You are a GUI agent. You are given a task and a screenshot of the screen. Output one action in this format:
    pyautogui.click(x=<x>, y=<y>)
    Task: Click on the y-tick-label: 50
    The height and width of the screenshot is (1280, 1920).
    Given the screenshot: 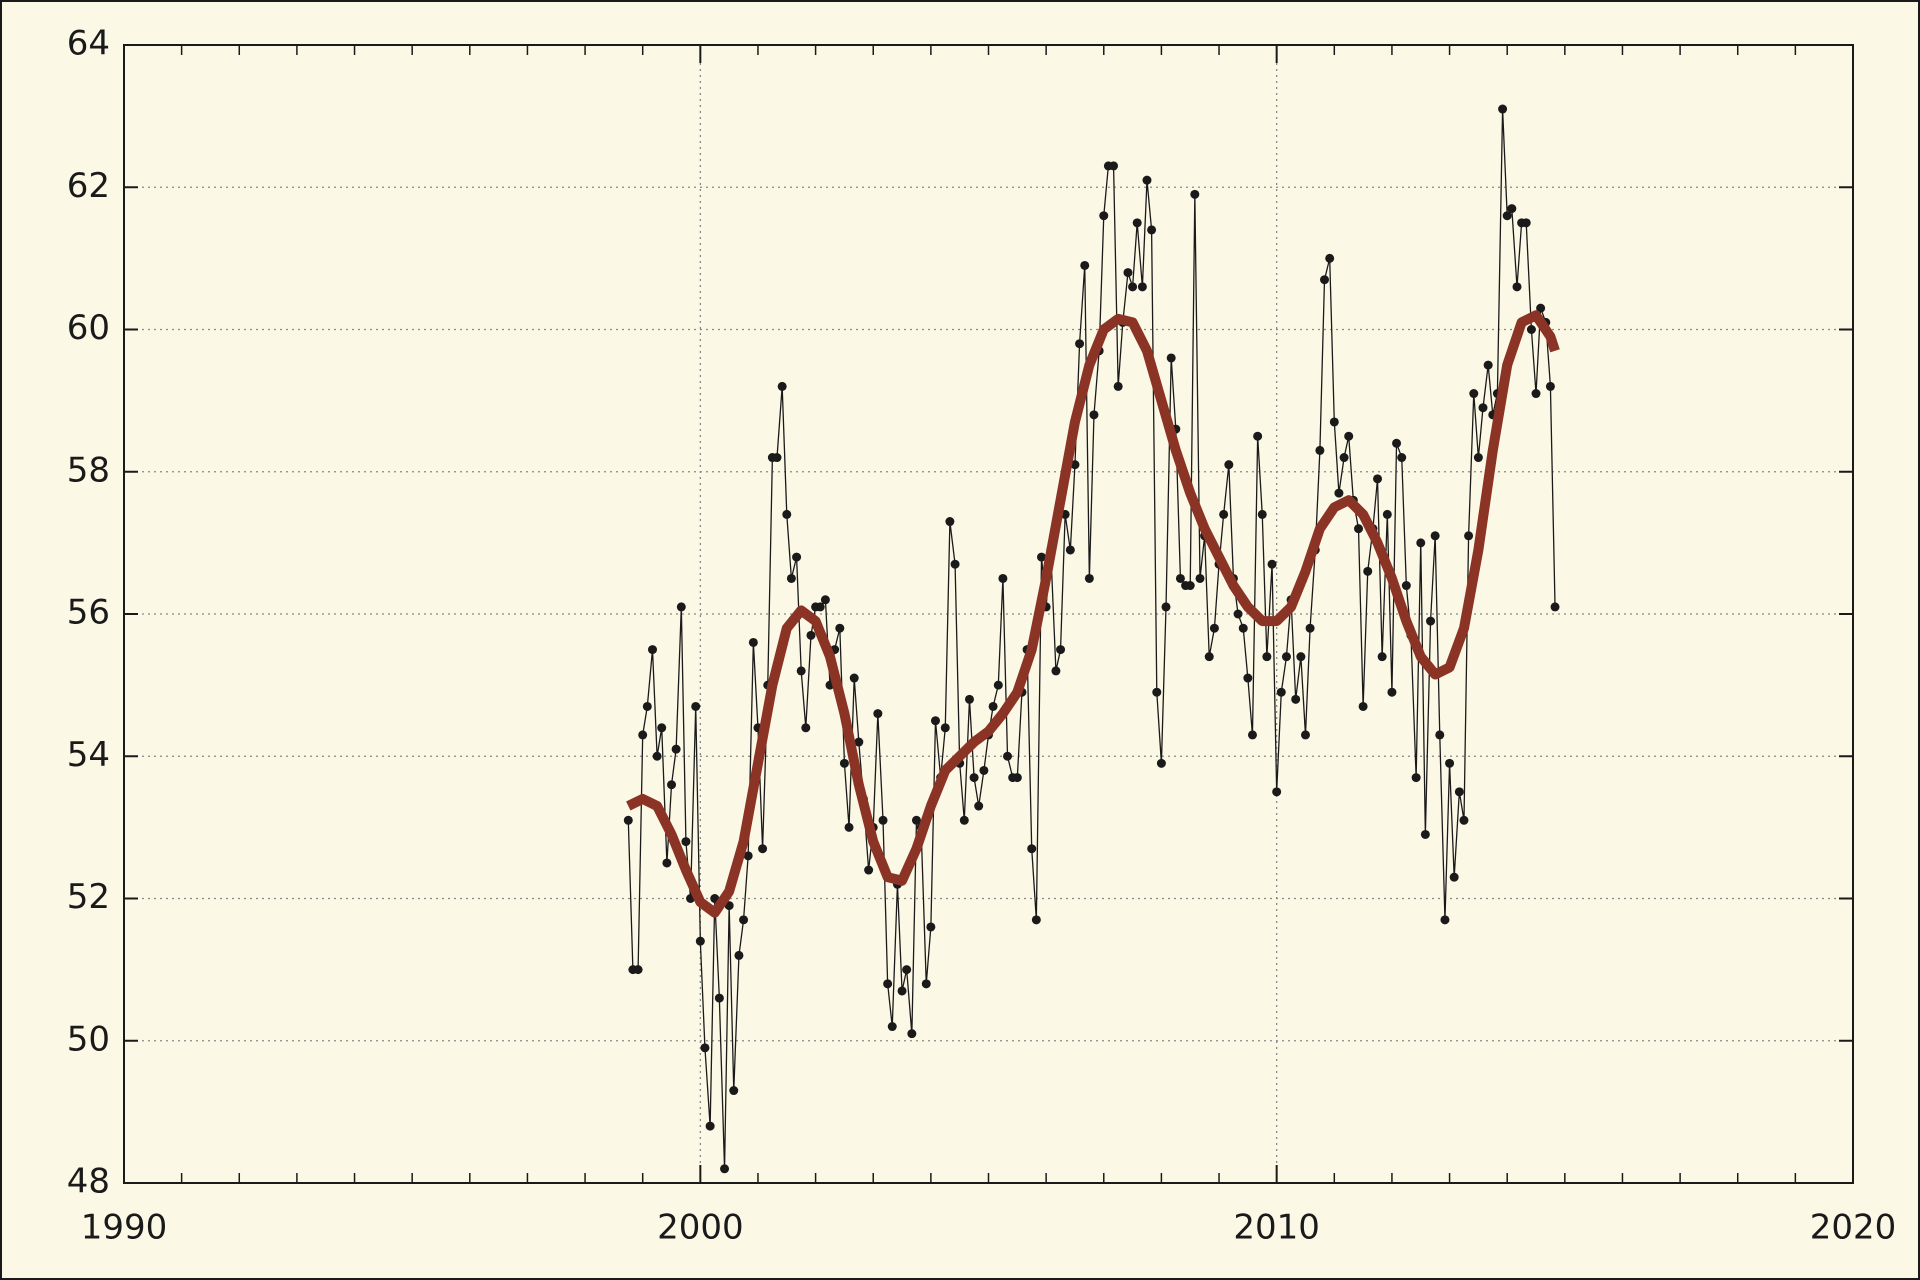 What is the action you would take?
    pyautogui.click(x=88, y=1039)
    